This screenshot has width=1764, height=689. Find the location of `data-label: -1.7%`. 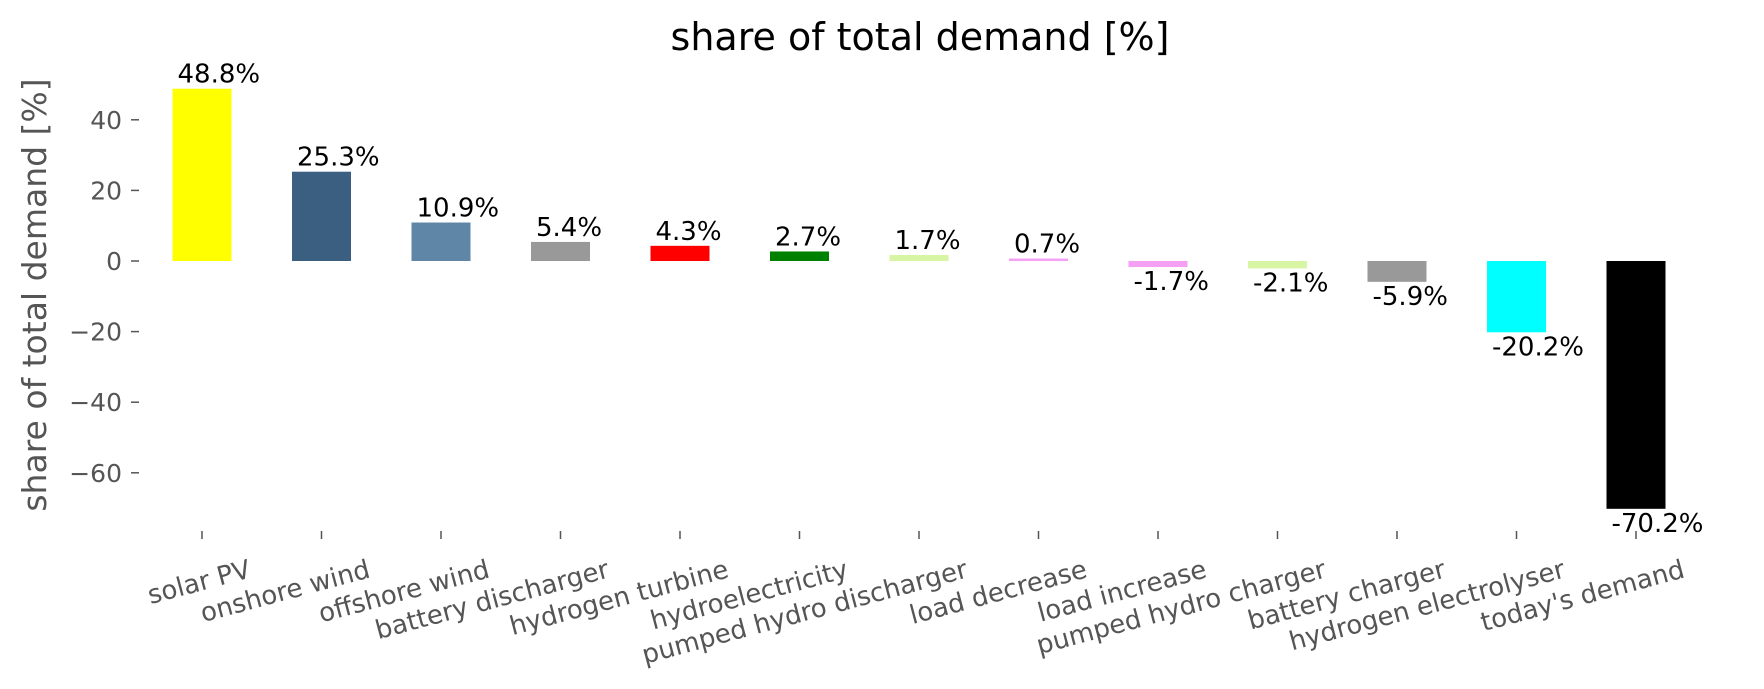

data-label: -1.7% is located at coordinates (1171, 282).